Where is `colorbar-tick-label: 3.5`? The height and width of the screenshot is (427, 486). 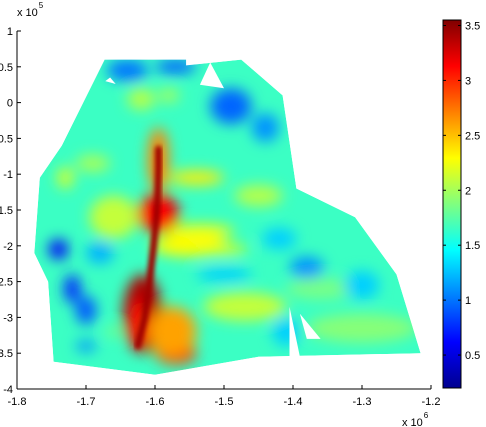 colorbar-tick-label: 3.5 is located at coordinates (472, 26).